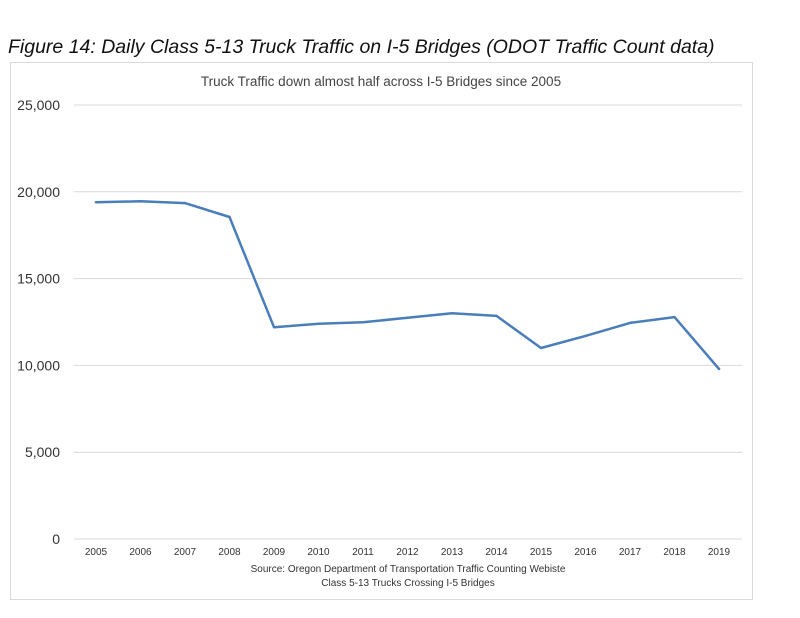 The width and height of the screenshot is (800, 618). I want to click on x-tick-label: 2012, so click(407, 552).